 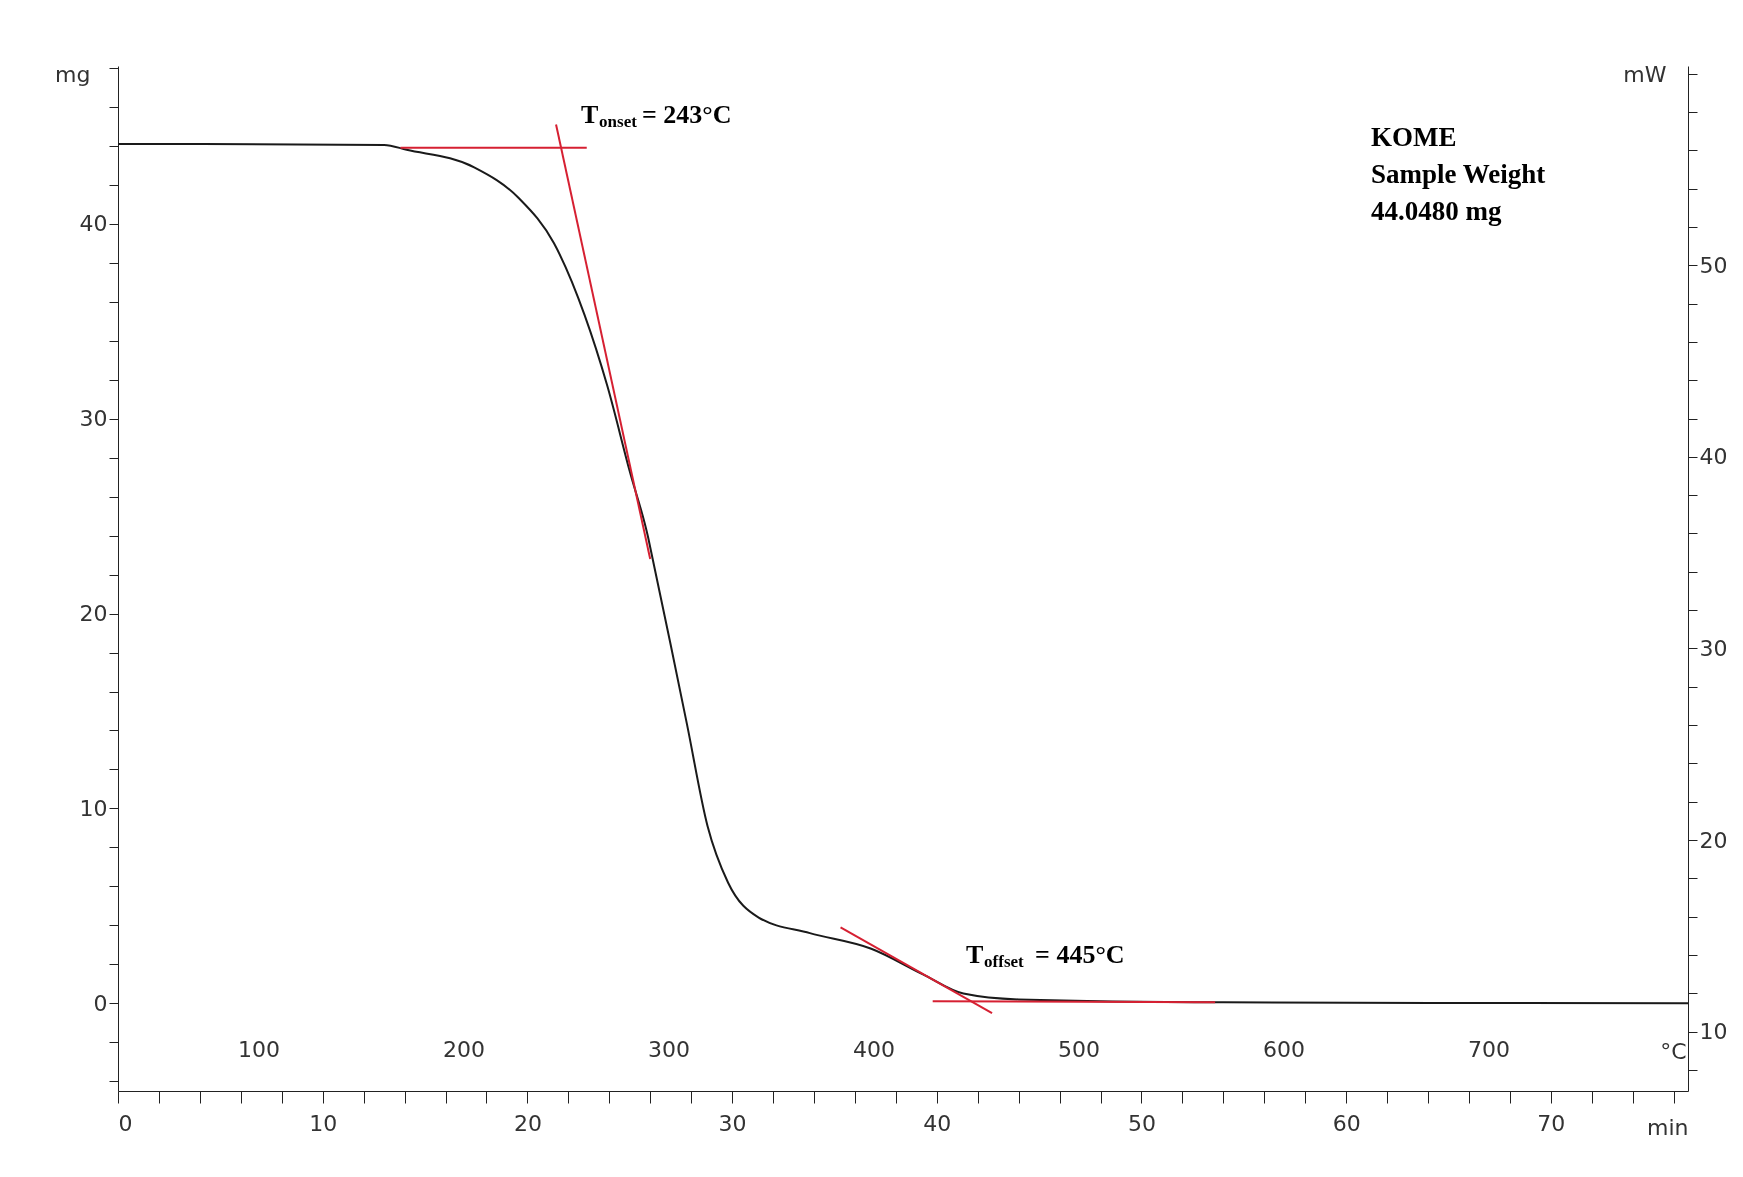 What do you see at coordinates (93, 224) in the screenshot?
I see `y-tick-label: 40` at bounding box center [93, 224].